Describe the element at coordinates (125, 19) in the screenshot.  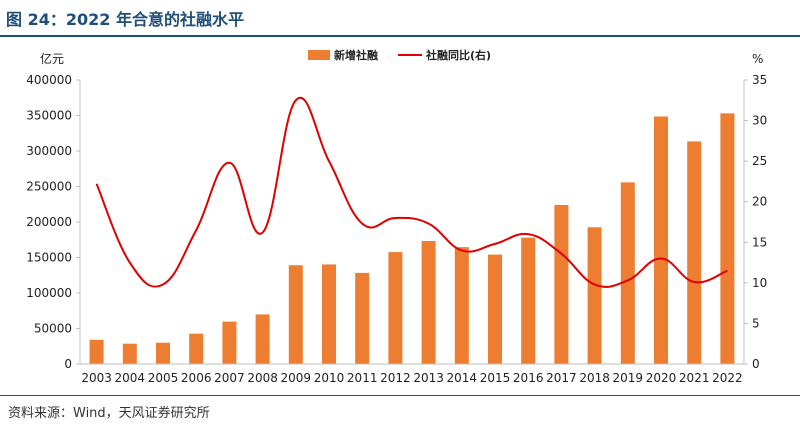
I see `chart-title: 图 24：2022 年合意的社融水平` at that location.